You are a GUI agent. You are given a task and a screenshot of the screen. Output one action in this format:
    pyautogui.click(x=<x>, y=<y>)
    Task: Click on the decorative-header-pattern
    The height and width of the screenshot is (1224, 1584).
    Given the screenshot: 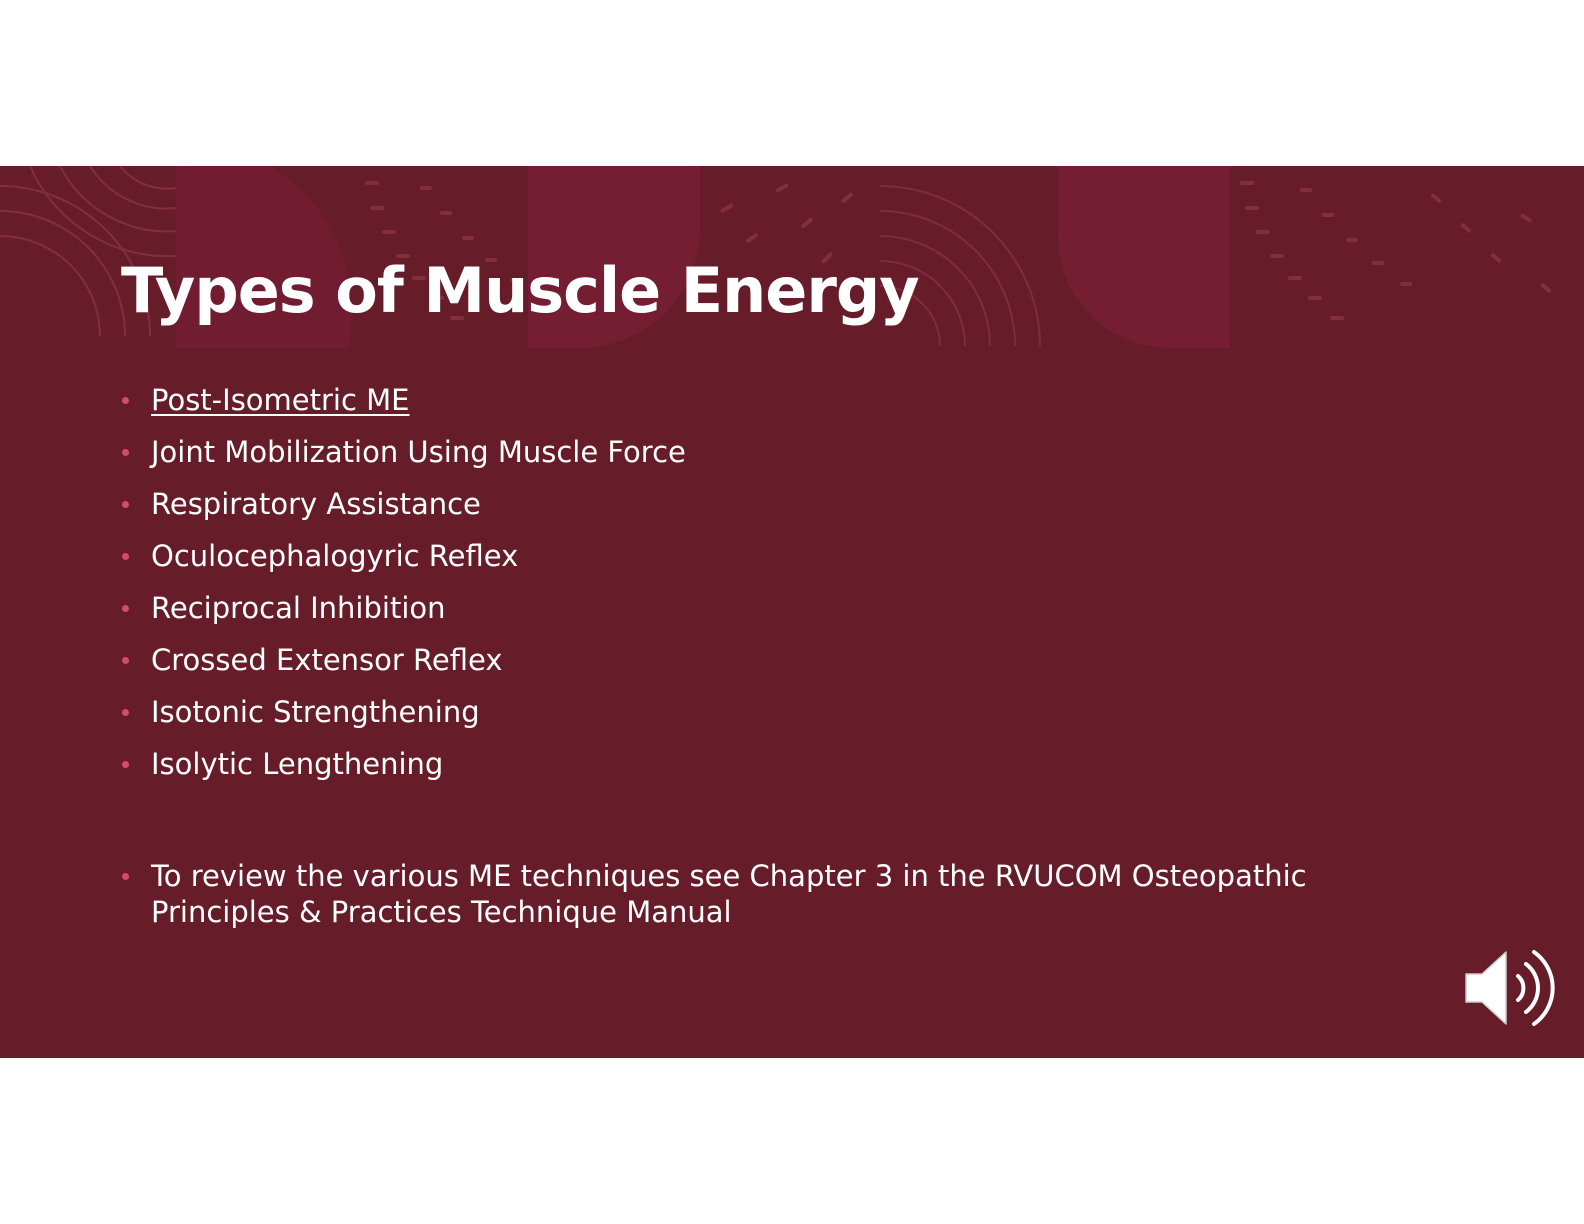 What is the action you would take?
    pyautogui.click(x=776, y=257)
    